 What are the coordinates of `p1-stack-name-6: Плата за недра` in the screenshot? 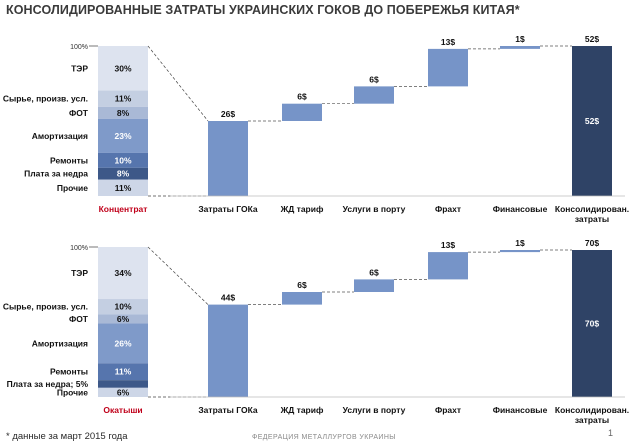 It's located at (56, 174).